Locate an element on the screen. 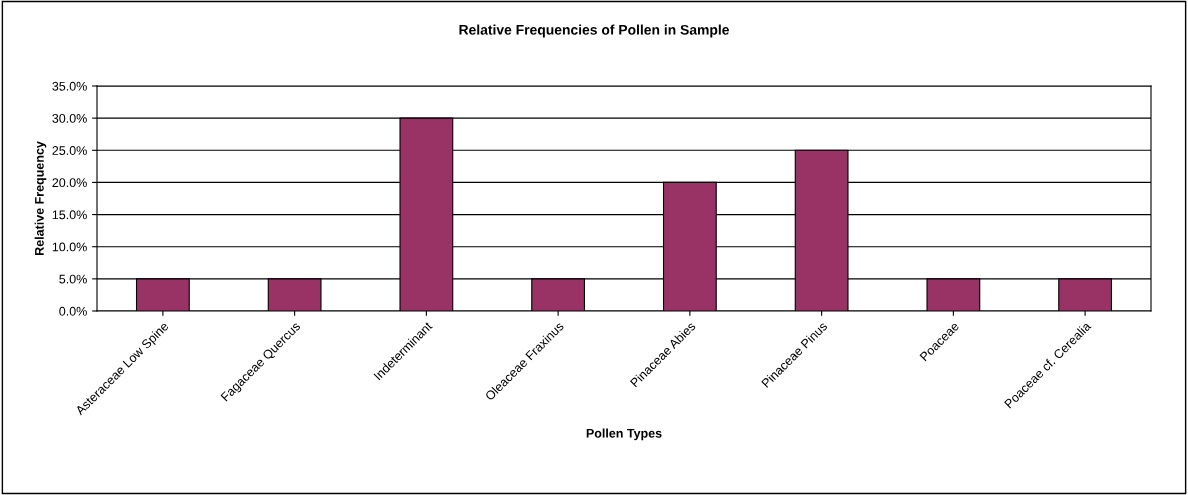  y-axis-title: Relative Frequency is located at coordinates (40, 198).